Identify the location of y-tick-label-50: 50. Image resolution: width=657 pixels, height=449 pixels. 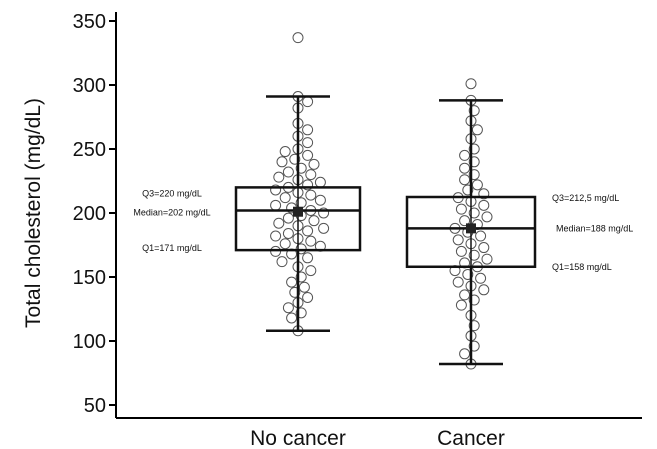
(95, 406).